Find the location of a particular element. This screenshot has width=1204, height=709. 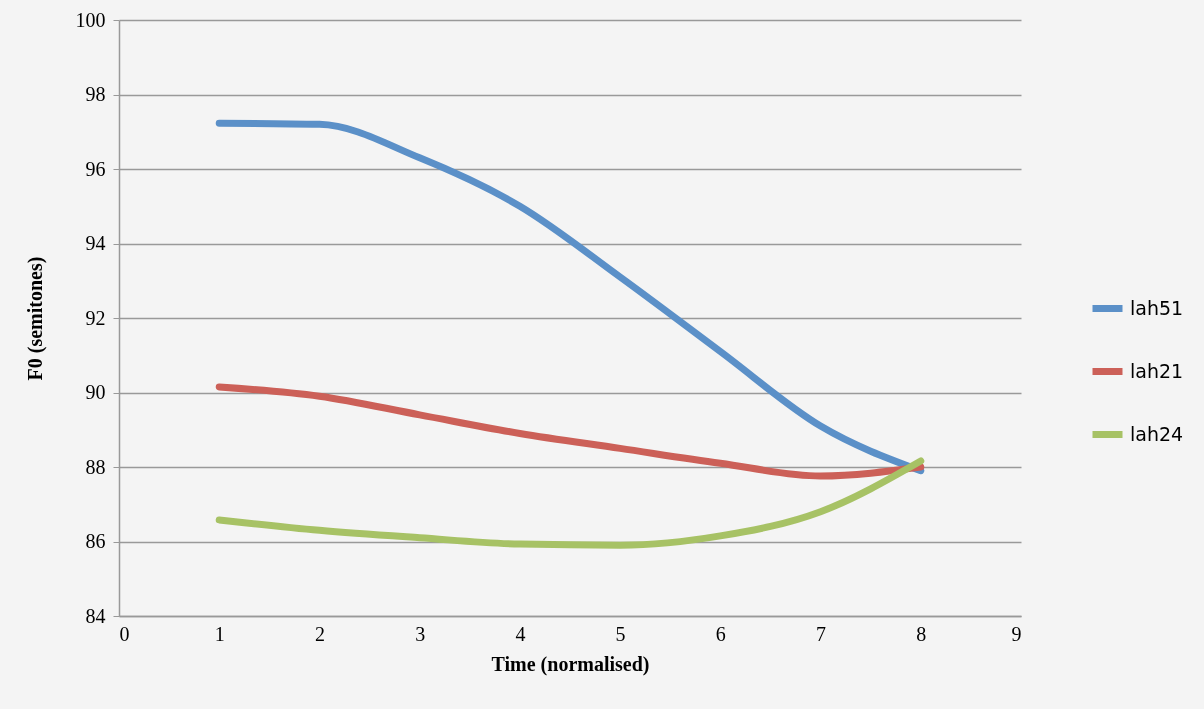

x-tick-label: 0 is located at coordinates (124, 633).